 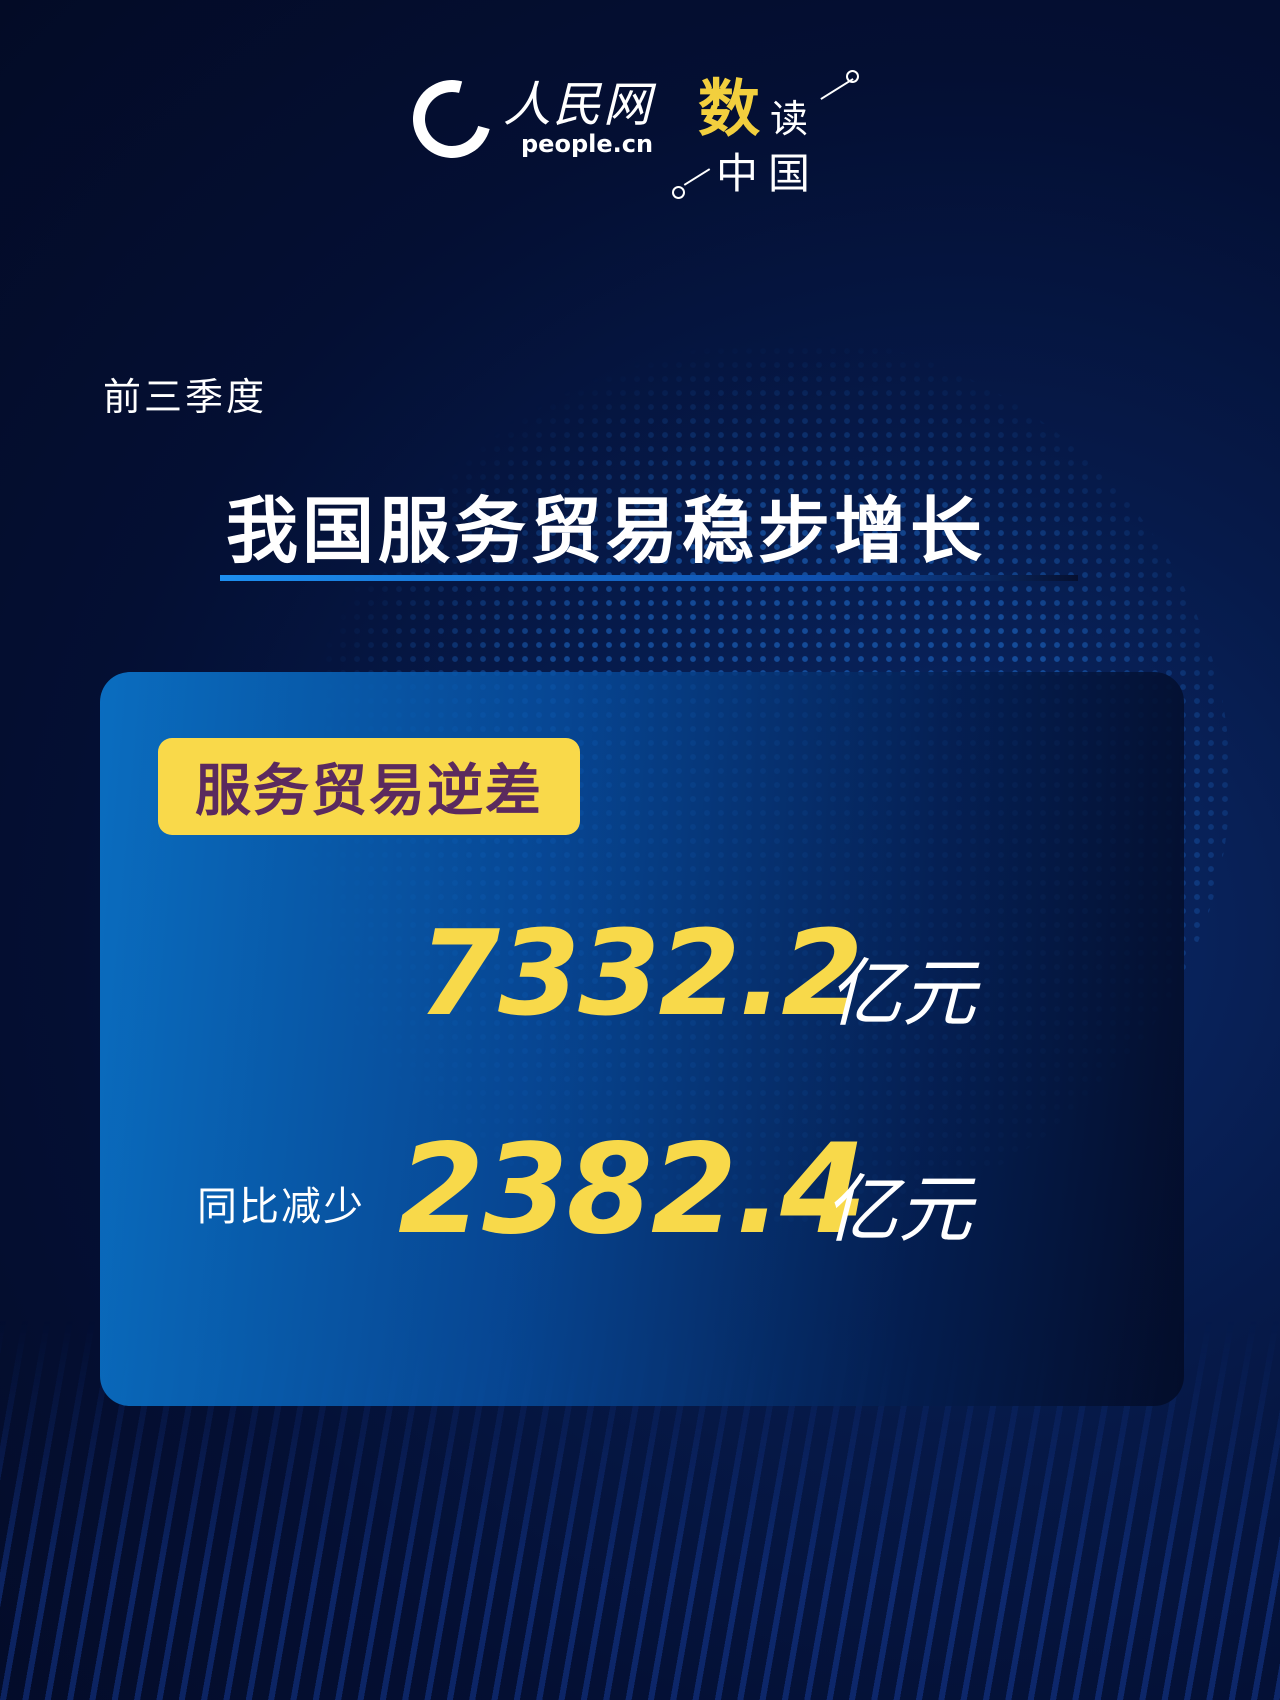 I want to click on brand-zhongguo: 中国, so click(x=768, y=173).